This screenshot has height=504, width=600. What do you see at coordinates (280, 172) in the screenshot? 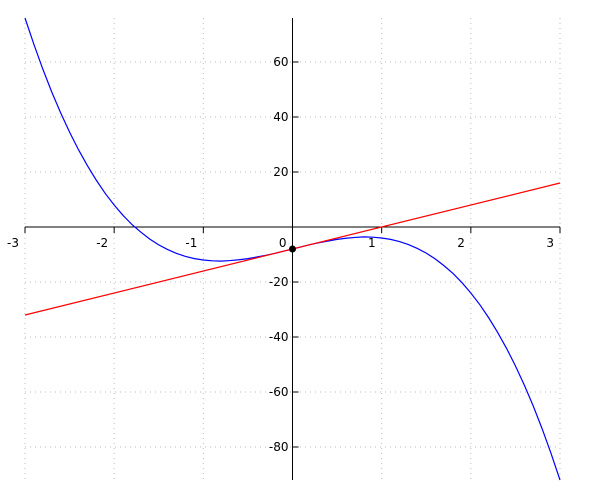
I see `y-tick-label: 20` at bounding box center [280, 172].